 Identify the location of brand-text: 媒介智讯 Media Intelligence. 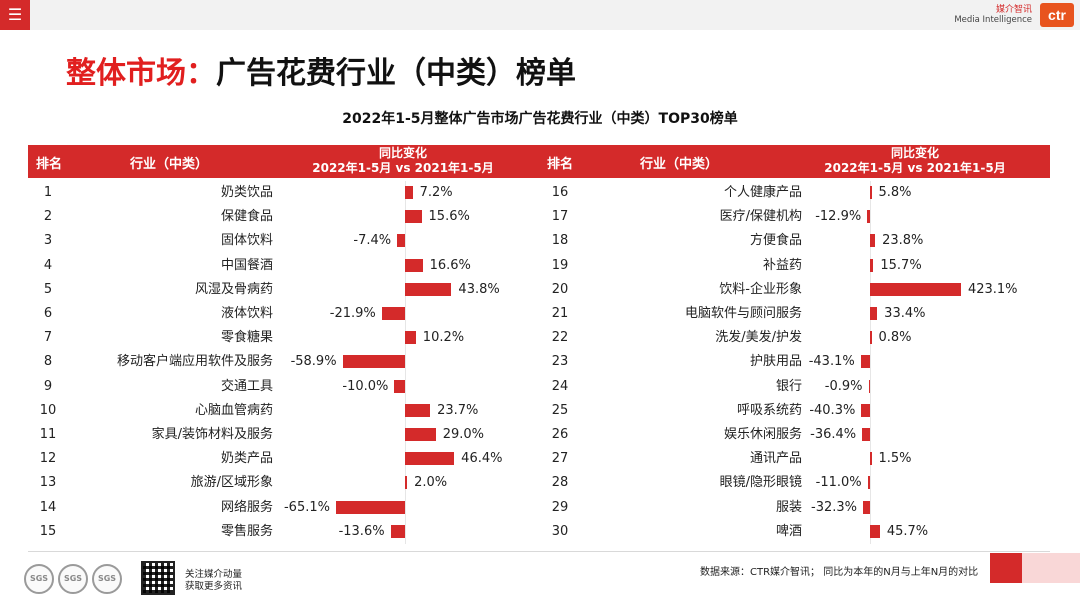
(993, 15).